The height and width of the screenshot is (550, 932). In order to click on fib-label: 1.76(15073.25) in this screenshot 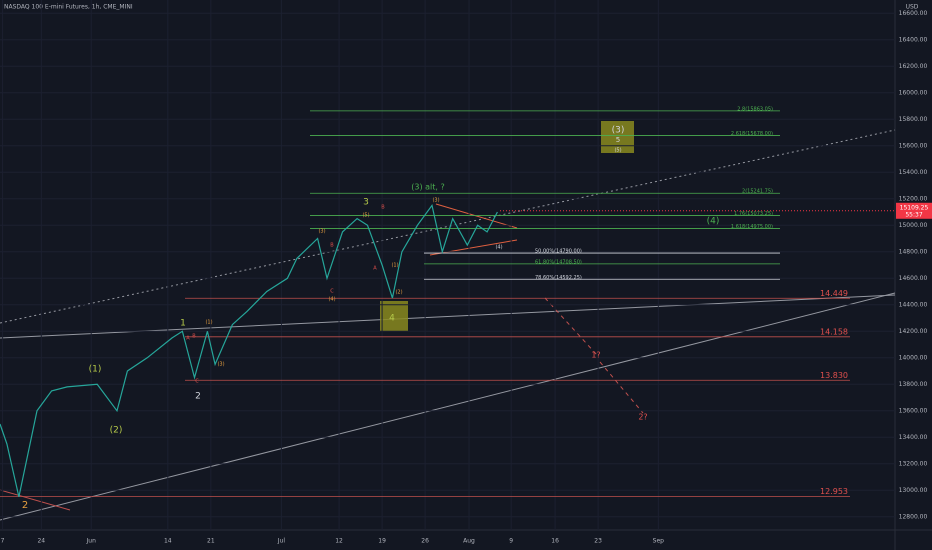, I will do `click(753, 214)`.